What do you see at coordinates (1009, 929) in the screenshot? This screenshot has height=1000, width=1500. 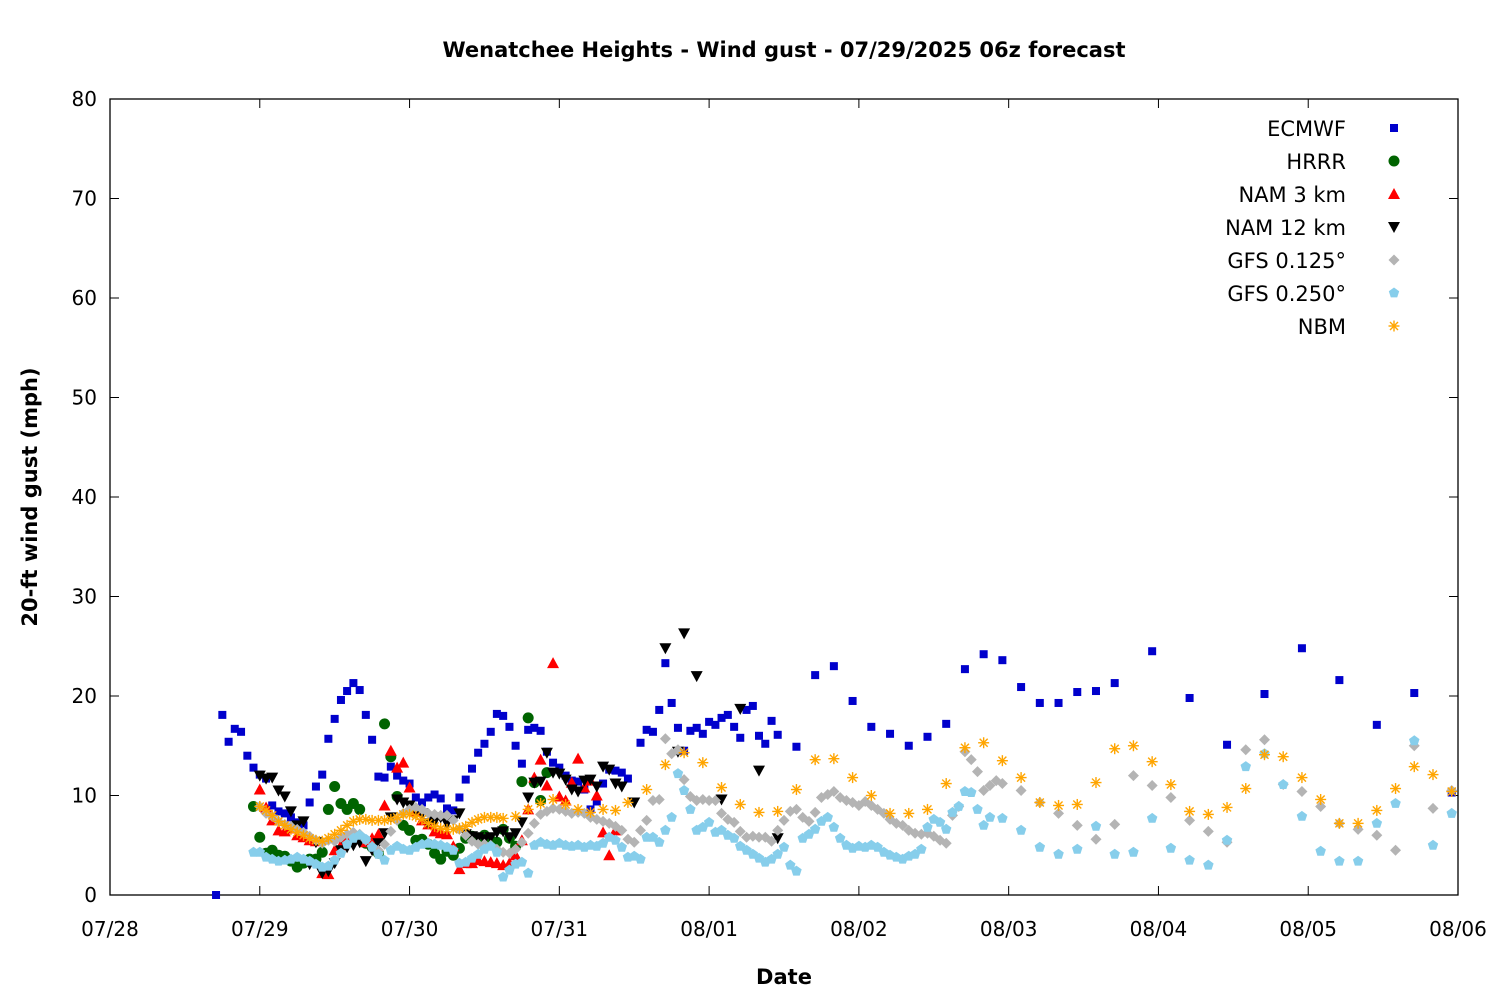 I see `x-tick-label: 08/03` at bounding box center [1009, 929].